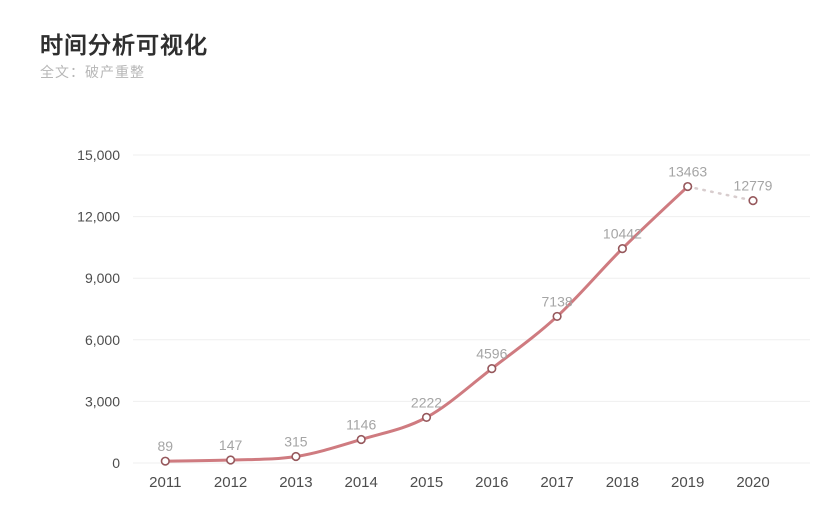  Describe the element at coordinates (116, 463) in the screenshot. I see `y-axis-tick-label: 0` at that location.